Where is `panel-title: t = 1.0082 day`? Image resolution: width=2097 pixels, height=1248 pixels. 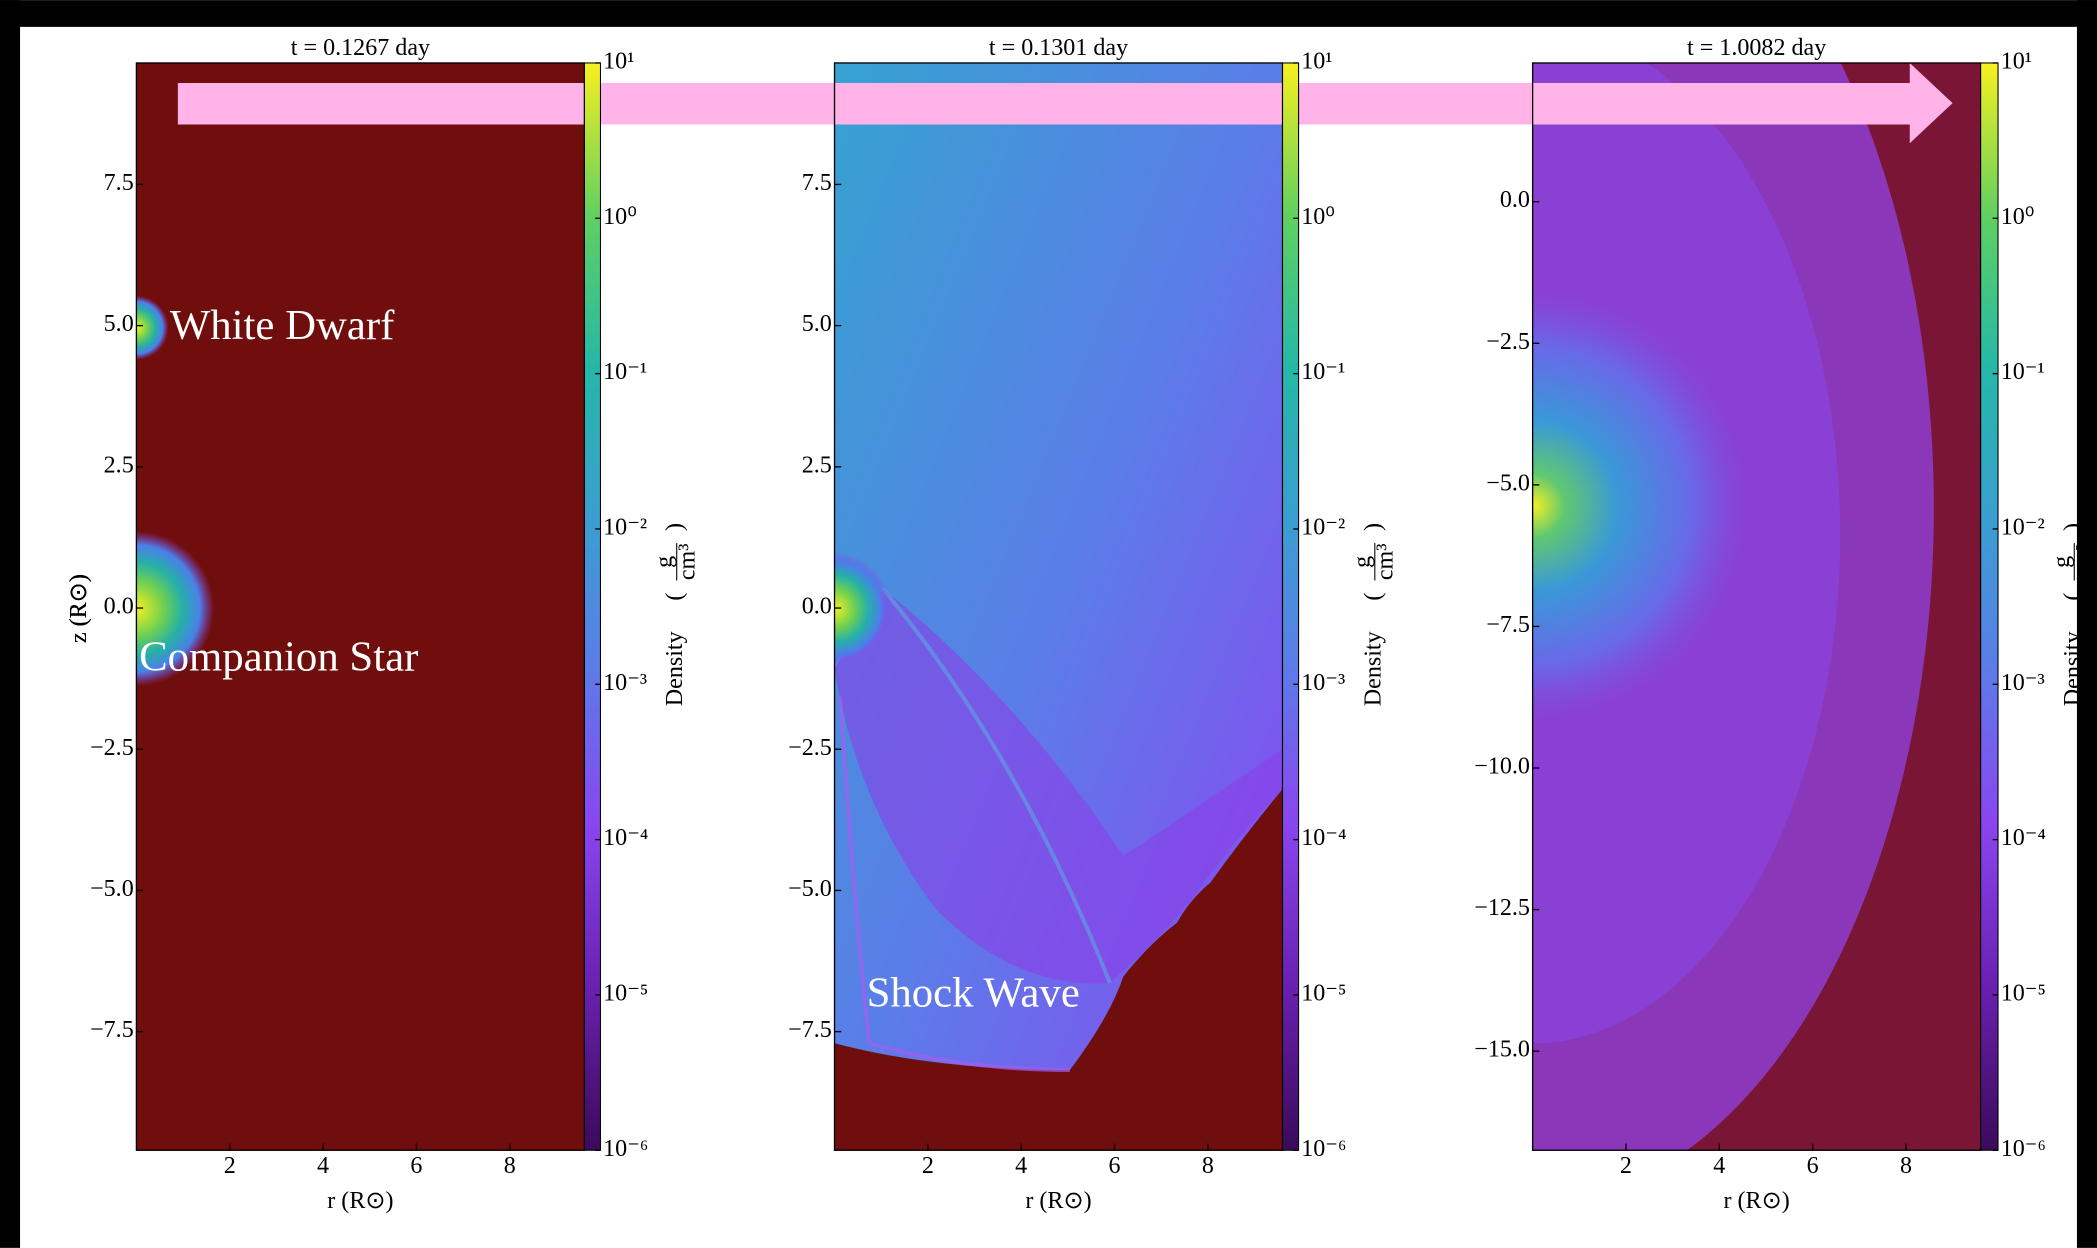
panel-title: t = 1.0082 day is located at coordinates (1756, 48).